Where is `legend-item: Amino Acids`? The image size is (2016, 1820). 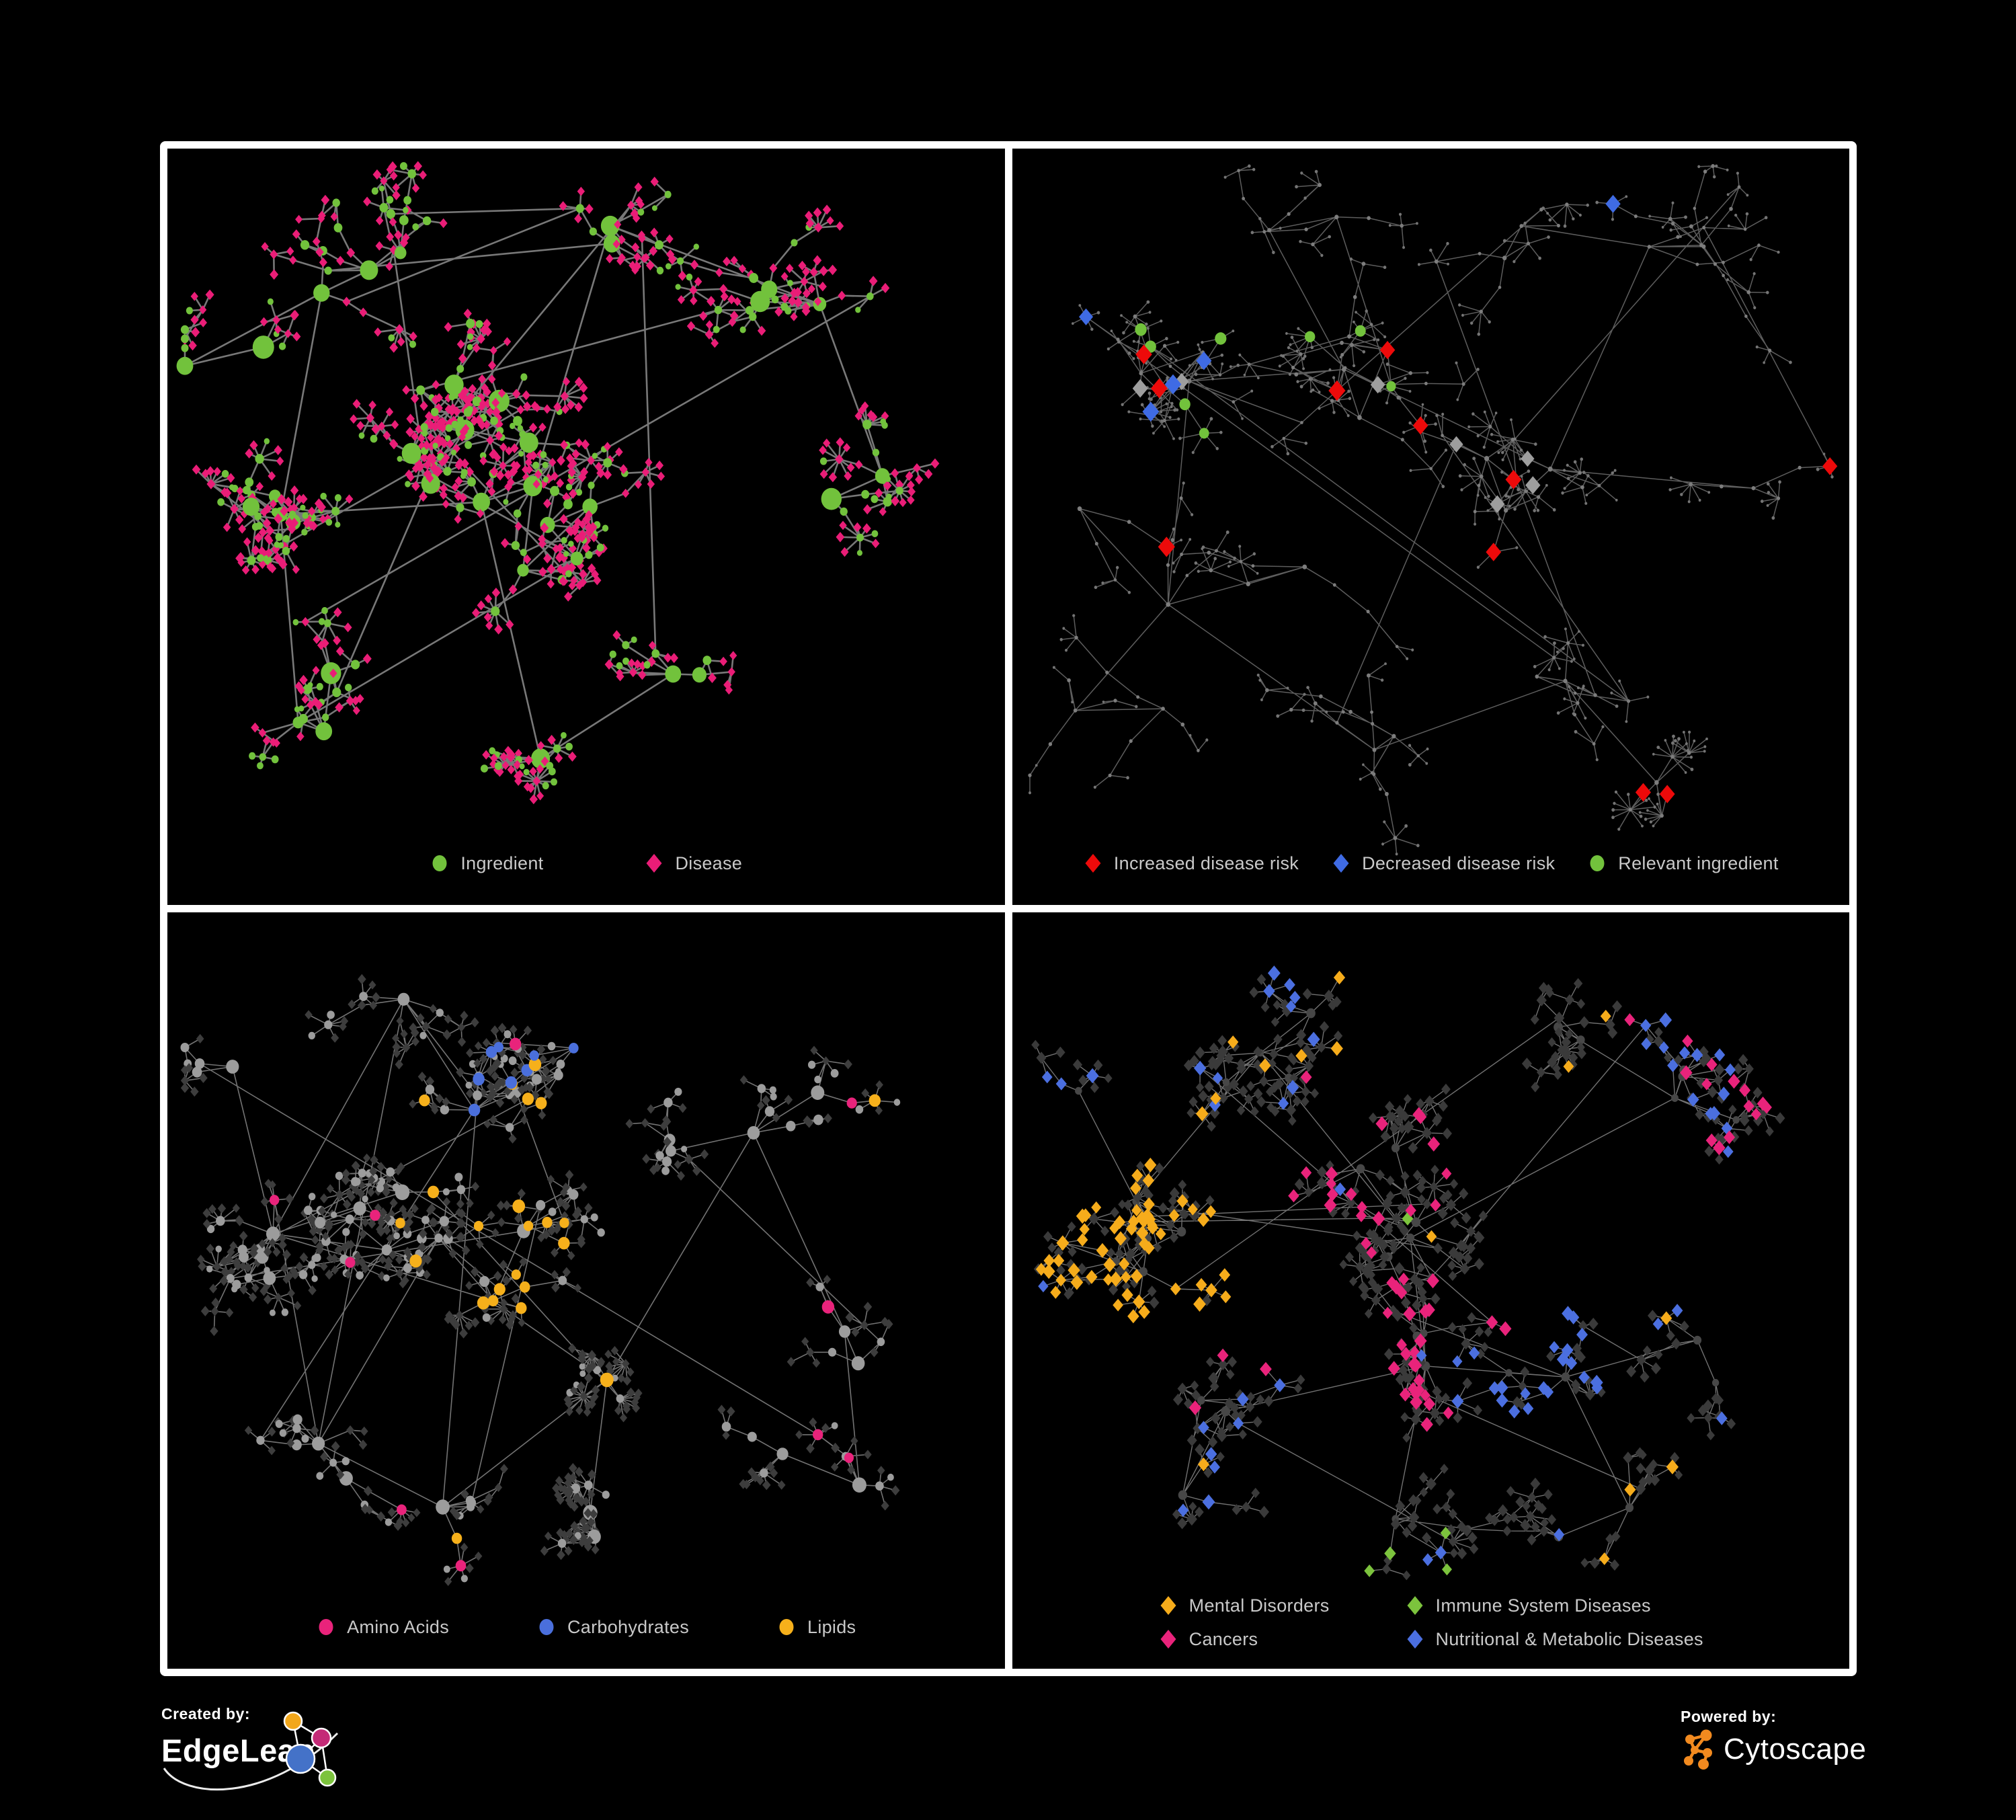 legend-item: Amino Acids is located at coordinates (382, 1627).